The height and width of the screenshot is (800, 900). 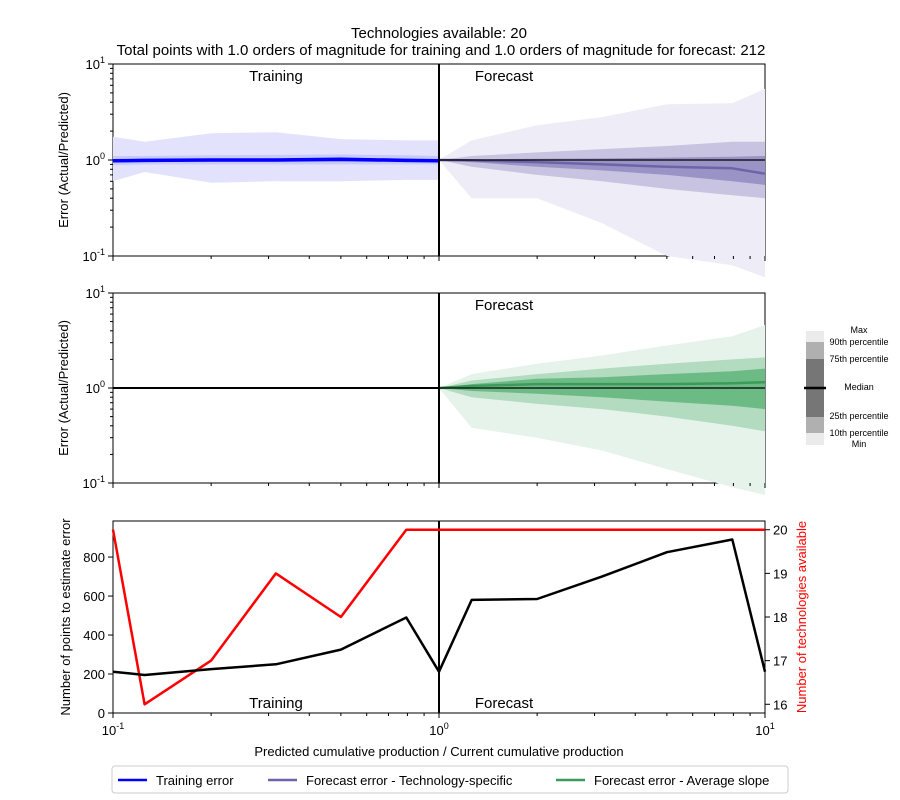 I want to click on bottom-left-y-ticks: 0 200 400 600 800, so click(x=98, y=635).